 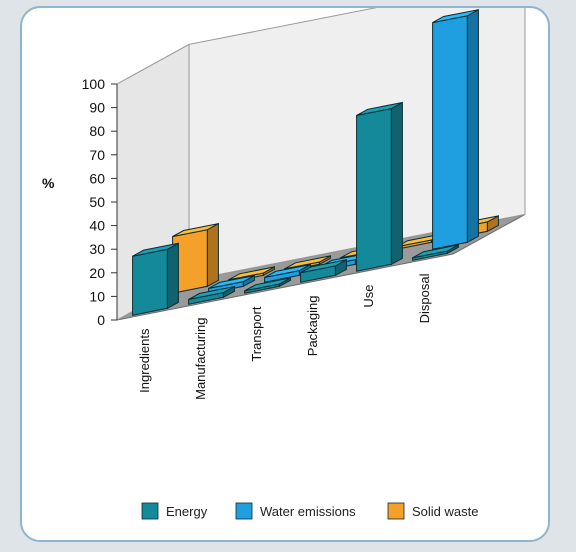 What do you see at coordinates (424, 298) in the screenshot?
I see `category-label: Disposal` at bounding box center [424, 298].